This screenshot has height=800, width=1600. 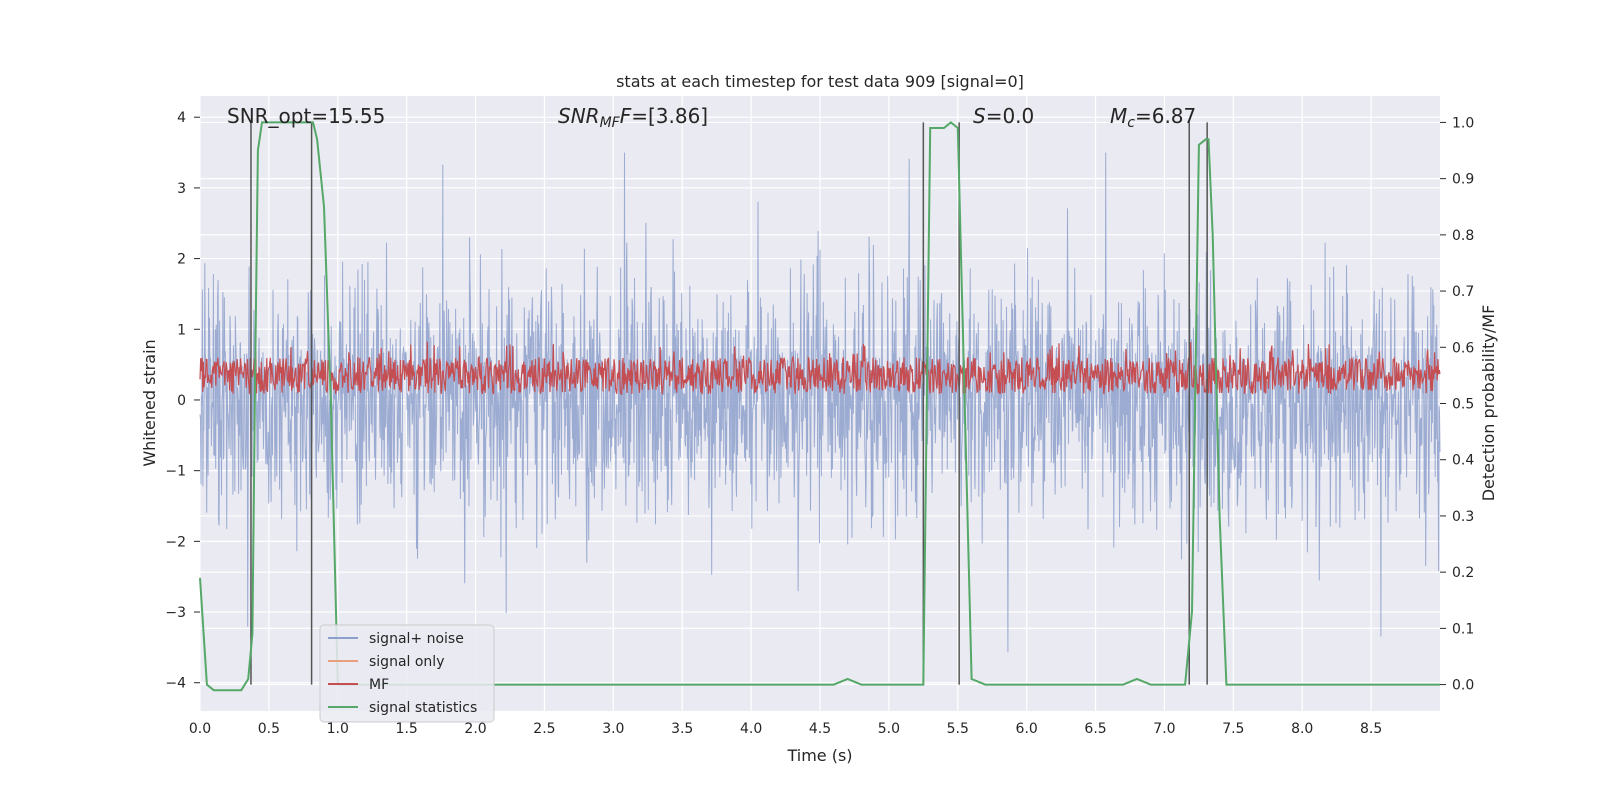 I want to click on y-tick-label-right: 0.1, so click(x=1463, y=629).